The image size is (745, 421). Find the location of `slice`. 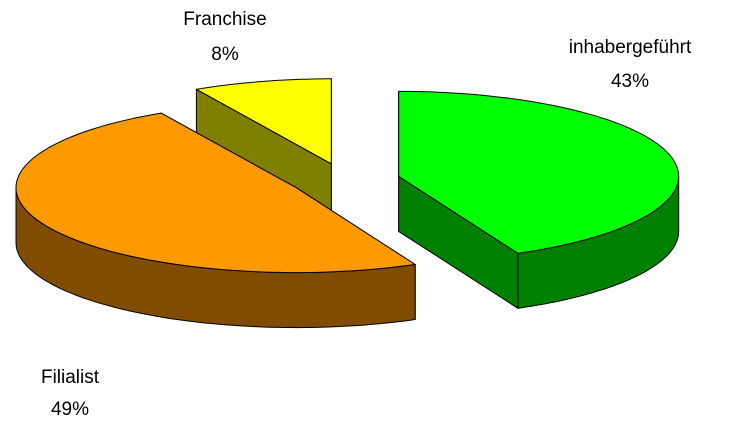

slice is located at coordinates (263, 149).